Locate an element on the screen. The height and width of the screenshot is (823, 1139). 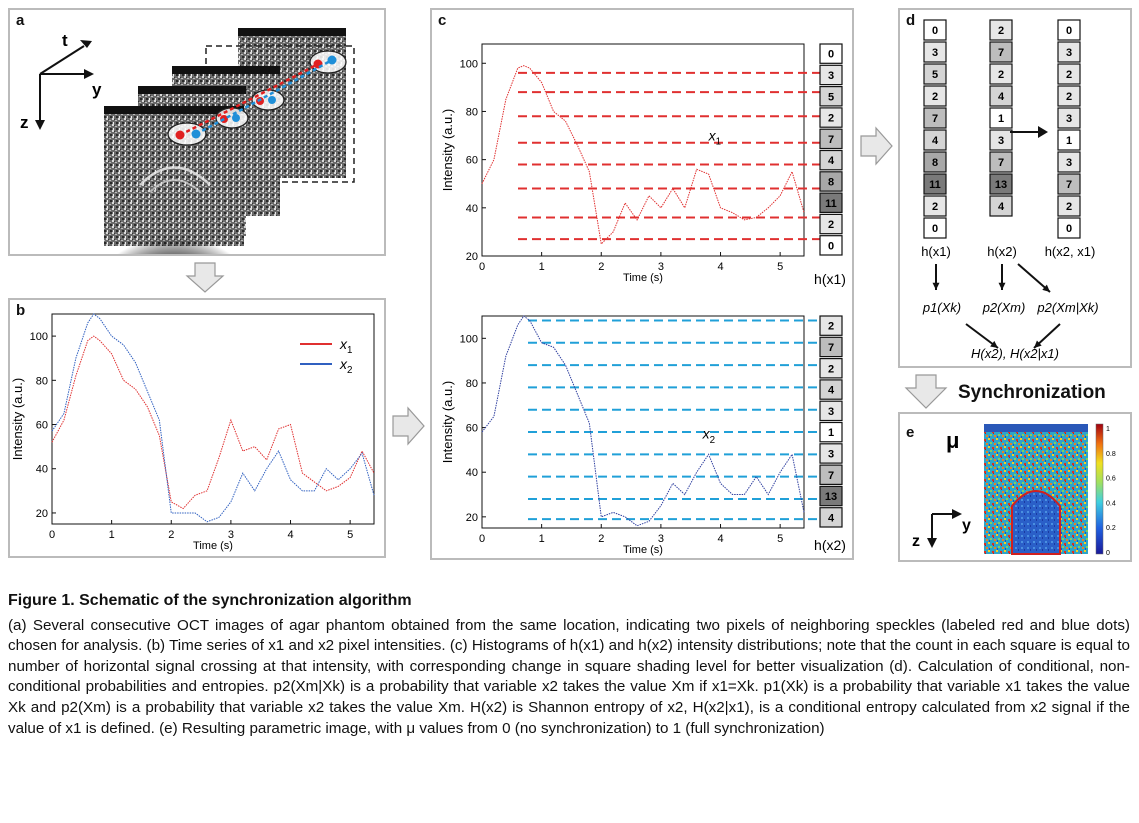
plot-frame is located at coordinates (213, 419).